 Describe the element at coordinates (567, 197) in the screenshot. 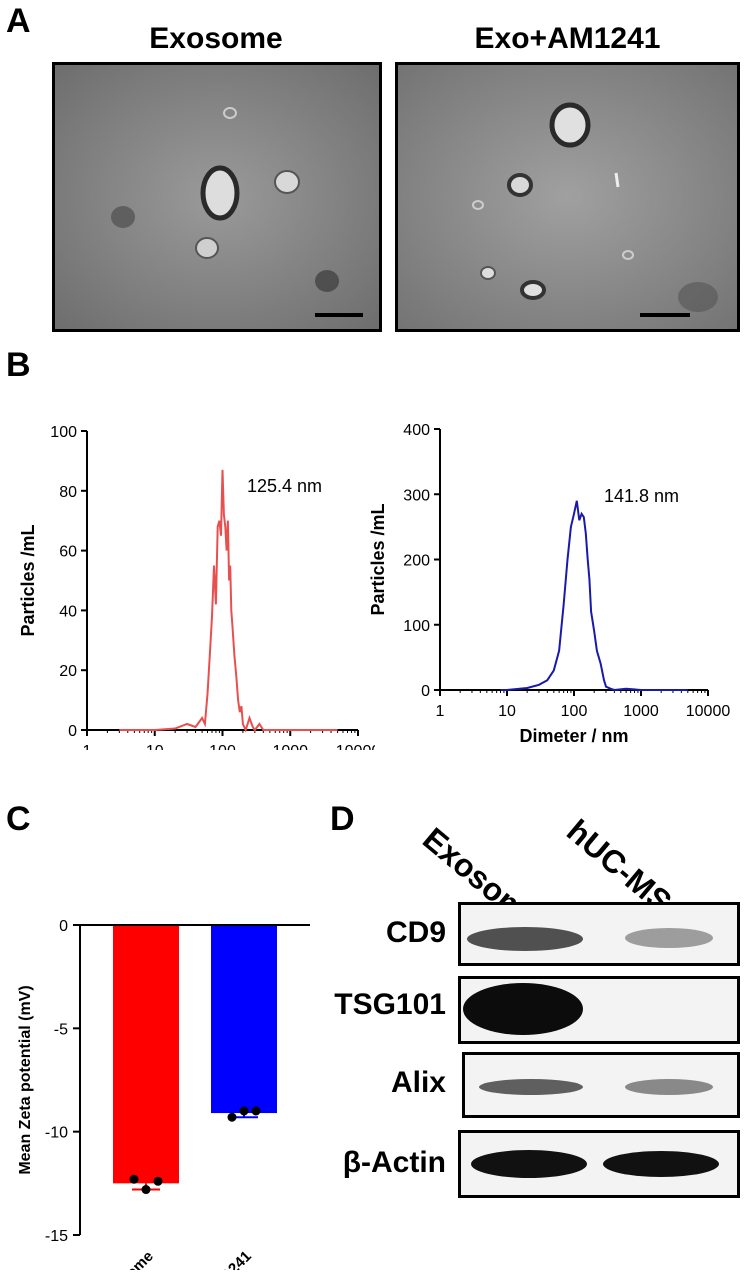

I see `tem-image-exo-am1241` at that location.